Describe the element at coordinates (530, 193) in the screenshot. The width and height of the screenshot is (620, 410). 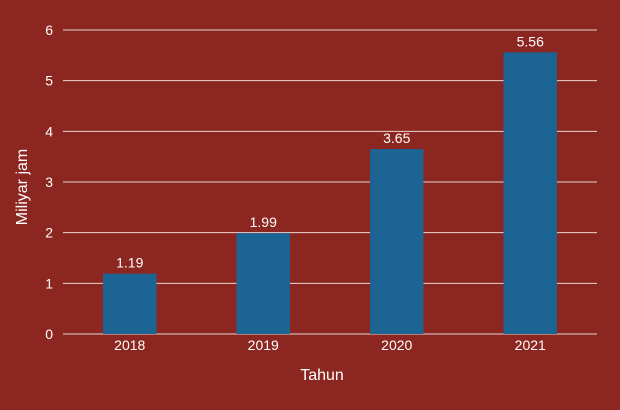
I see `bar-2021` at that location.